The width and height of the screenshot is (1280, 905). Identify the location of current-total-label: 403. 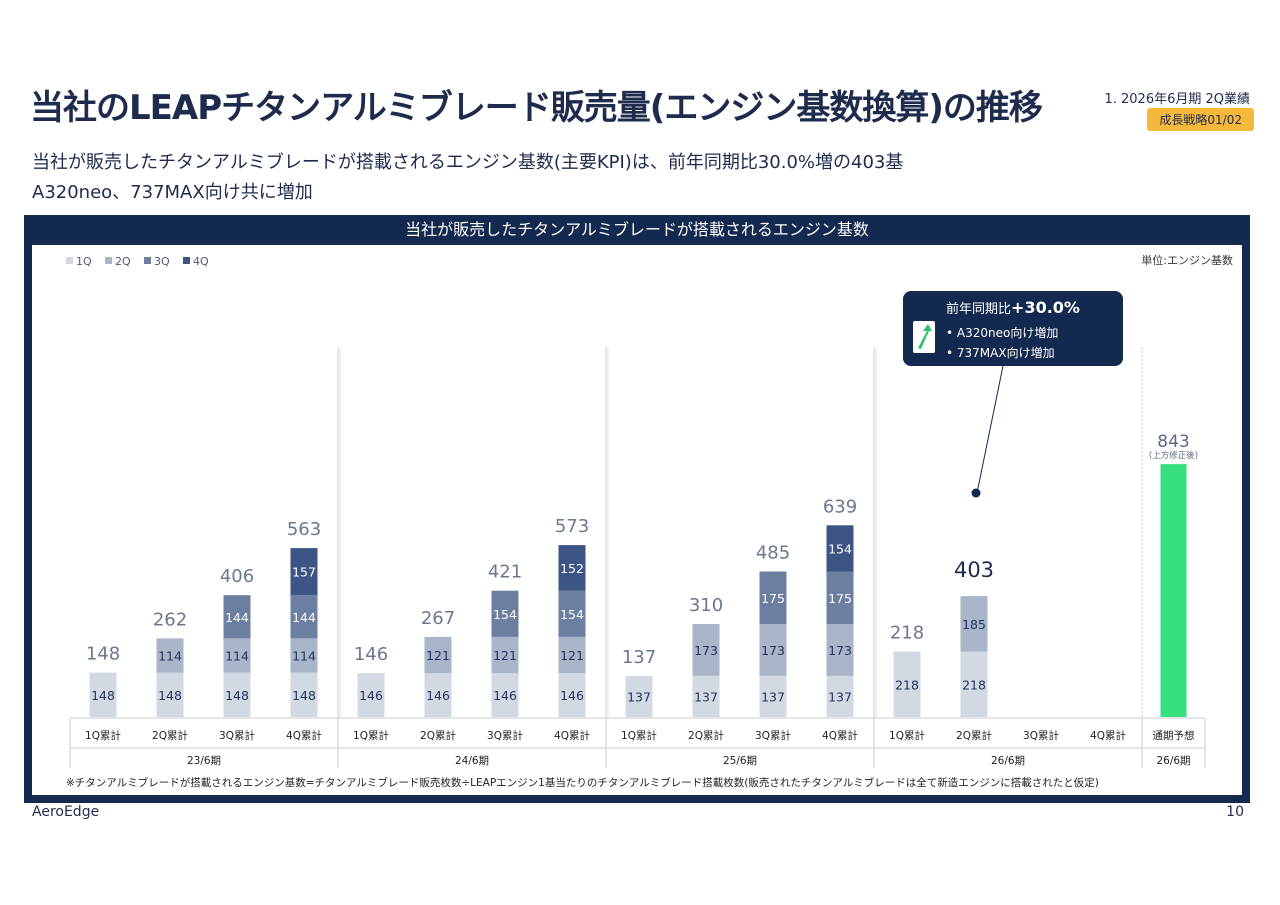
(974, 570).